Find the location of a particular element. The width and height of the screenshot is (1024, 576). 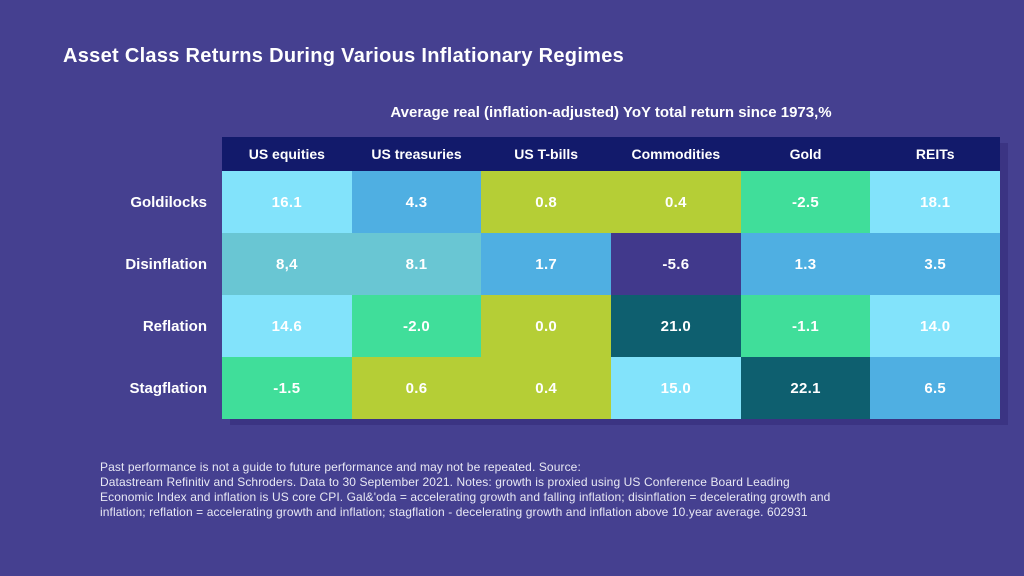

heatmap-cell-goldilocks-us-treasuries: 4.3 is located at coordinates (416, 202).